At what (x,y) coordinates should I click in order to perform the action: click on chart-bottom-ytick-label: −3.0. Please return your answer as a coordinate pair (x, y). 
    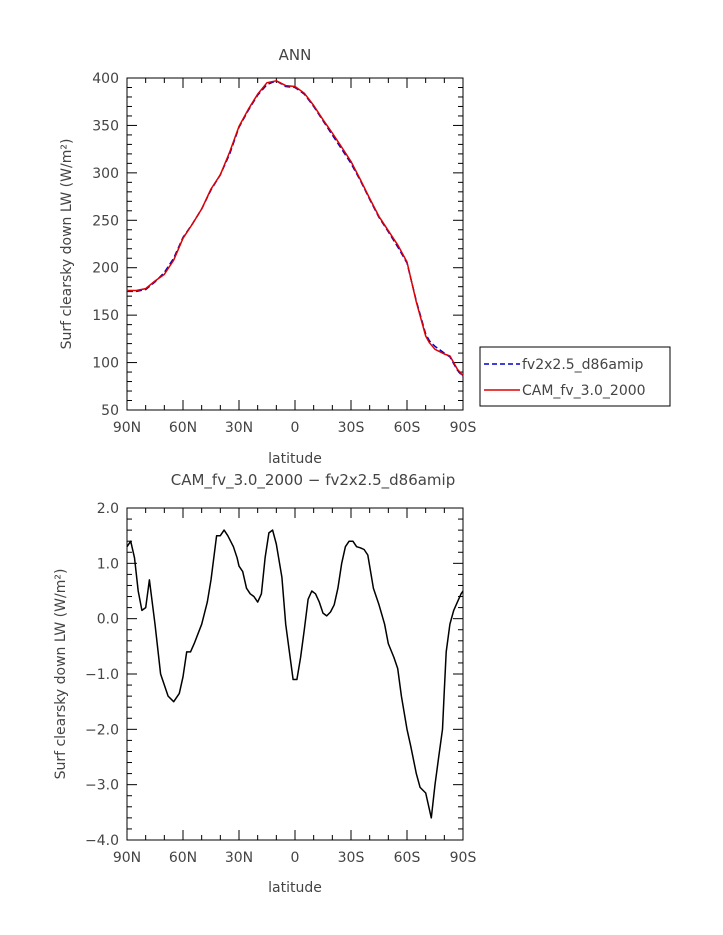
    Looking at the image, I should click on (102, 786).